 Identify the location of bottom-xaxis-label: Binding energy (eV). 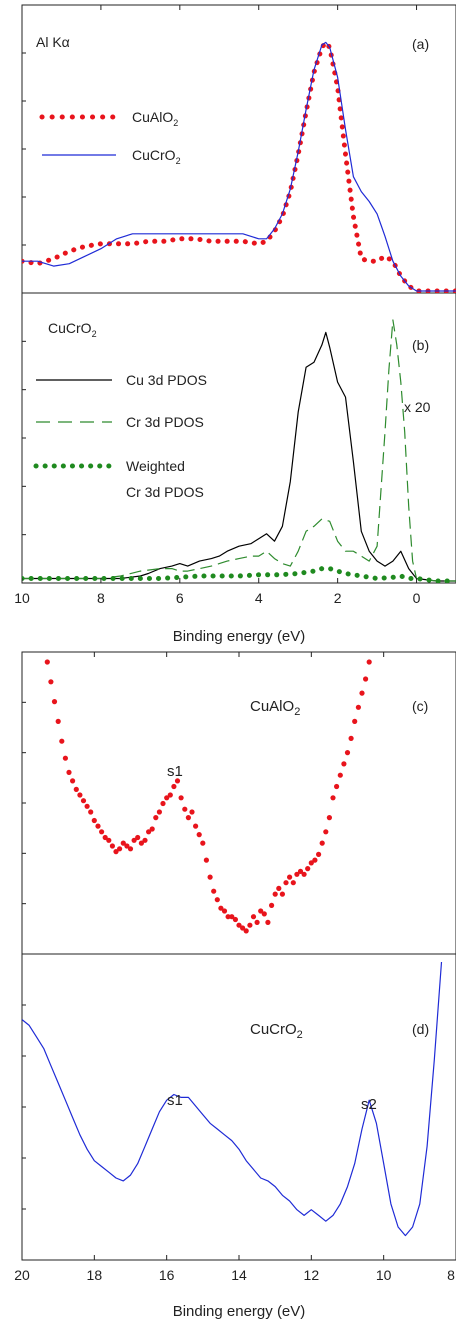
(239, 1311).